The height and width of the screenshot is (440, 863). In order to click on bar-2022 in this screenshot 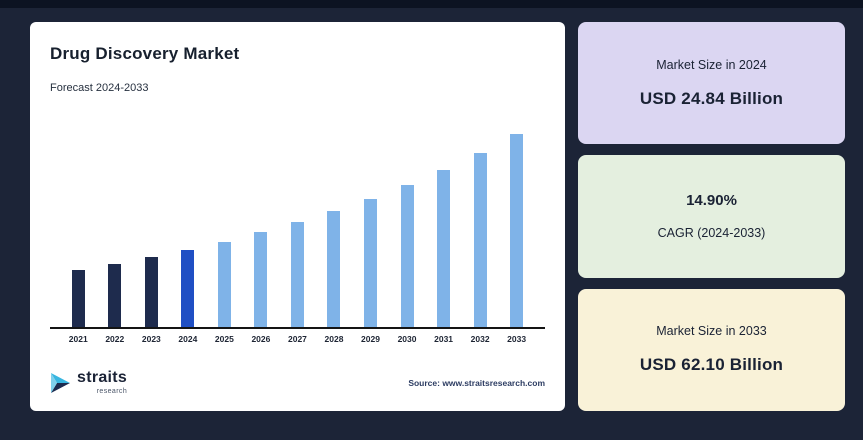, I will do `click(115, 226)`.